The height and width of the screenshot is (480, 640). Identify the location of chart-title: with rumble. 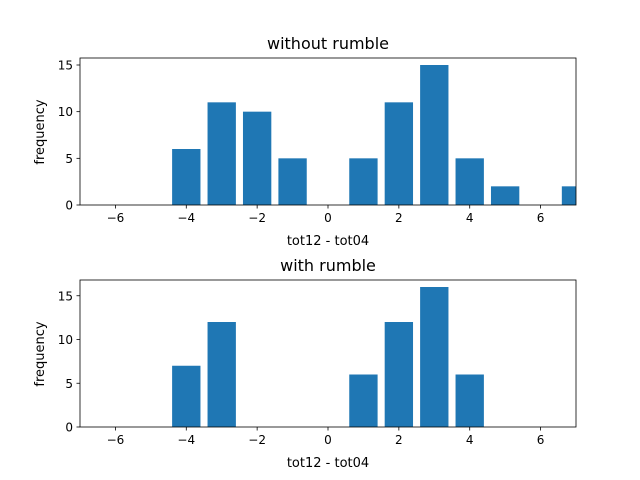
(328, 265).